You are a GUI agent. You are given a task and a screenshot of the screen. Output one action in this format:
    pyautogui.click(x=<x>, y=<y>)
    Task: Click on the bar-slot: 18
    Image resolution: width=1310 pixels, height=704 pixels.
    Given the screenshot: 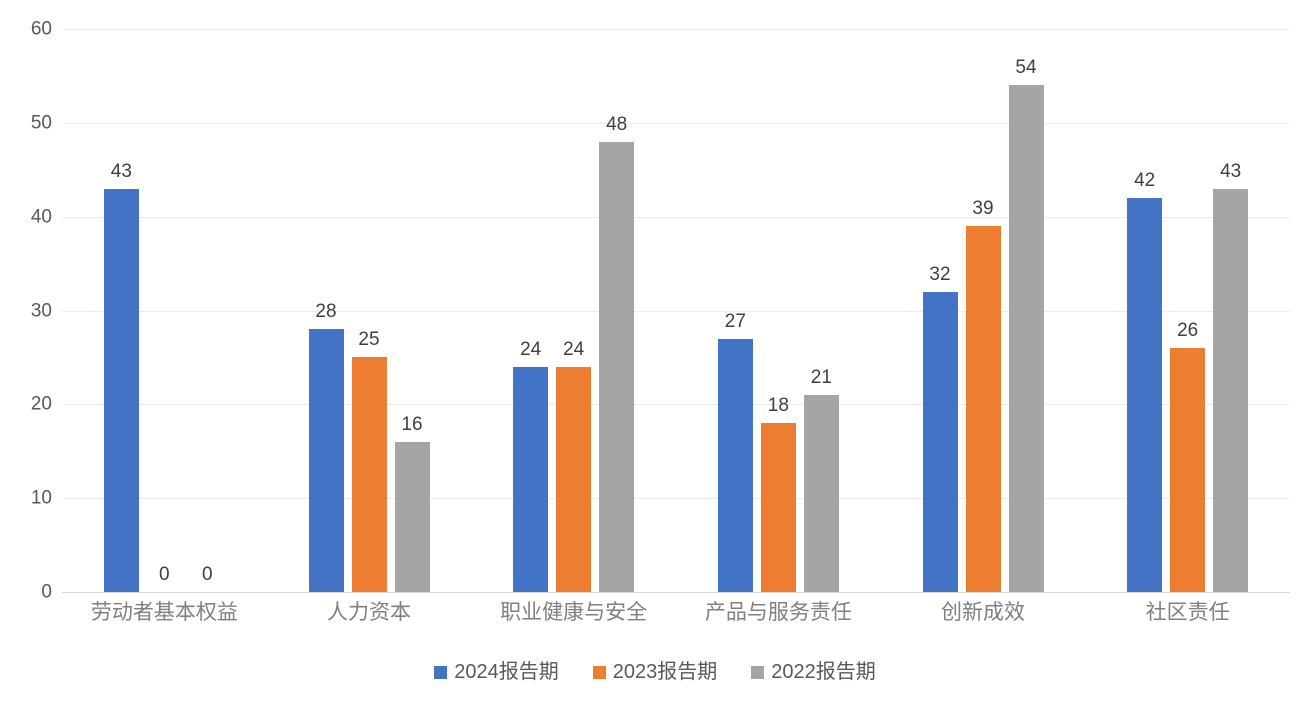 What is the action you would take?
    pyautogui.click(x=778, y=310)
    